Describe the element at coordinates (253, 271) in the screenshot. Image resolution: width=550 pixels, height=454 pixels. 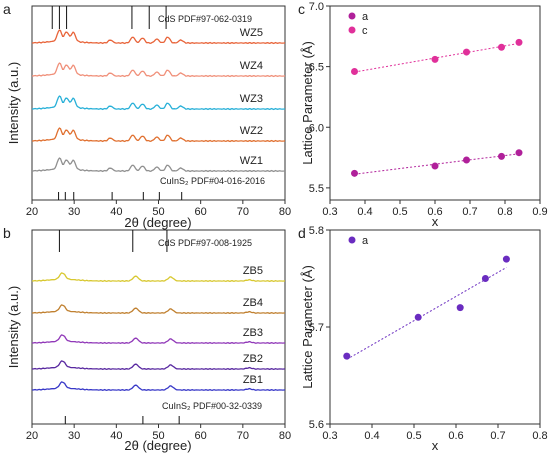
I see `panel-b-series-label-ZB5: ZB5` at that location.